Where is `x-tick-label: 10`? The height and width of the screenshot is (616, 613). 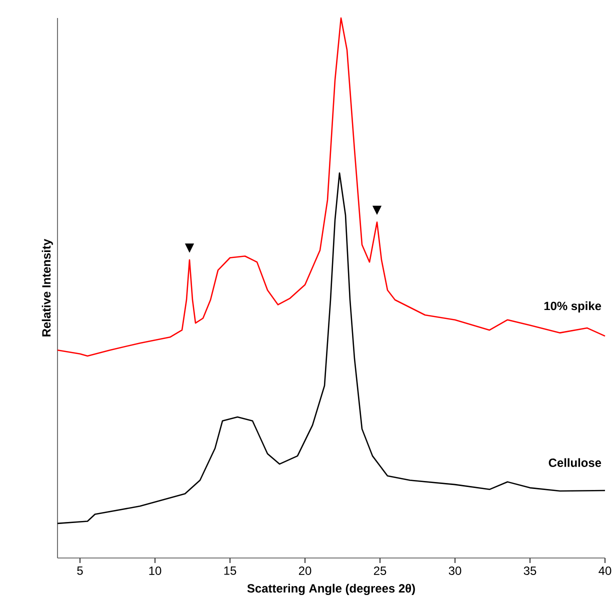
x-tick-label: 10 is located at coordinates (155, 570).